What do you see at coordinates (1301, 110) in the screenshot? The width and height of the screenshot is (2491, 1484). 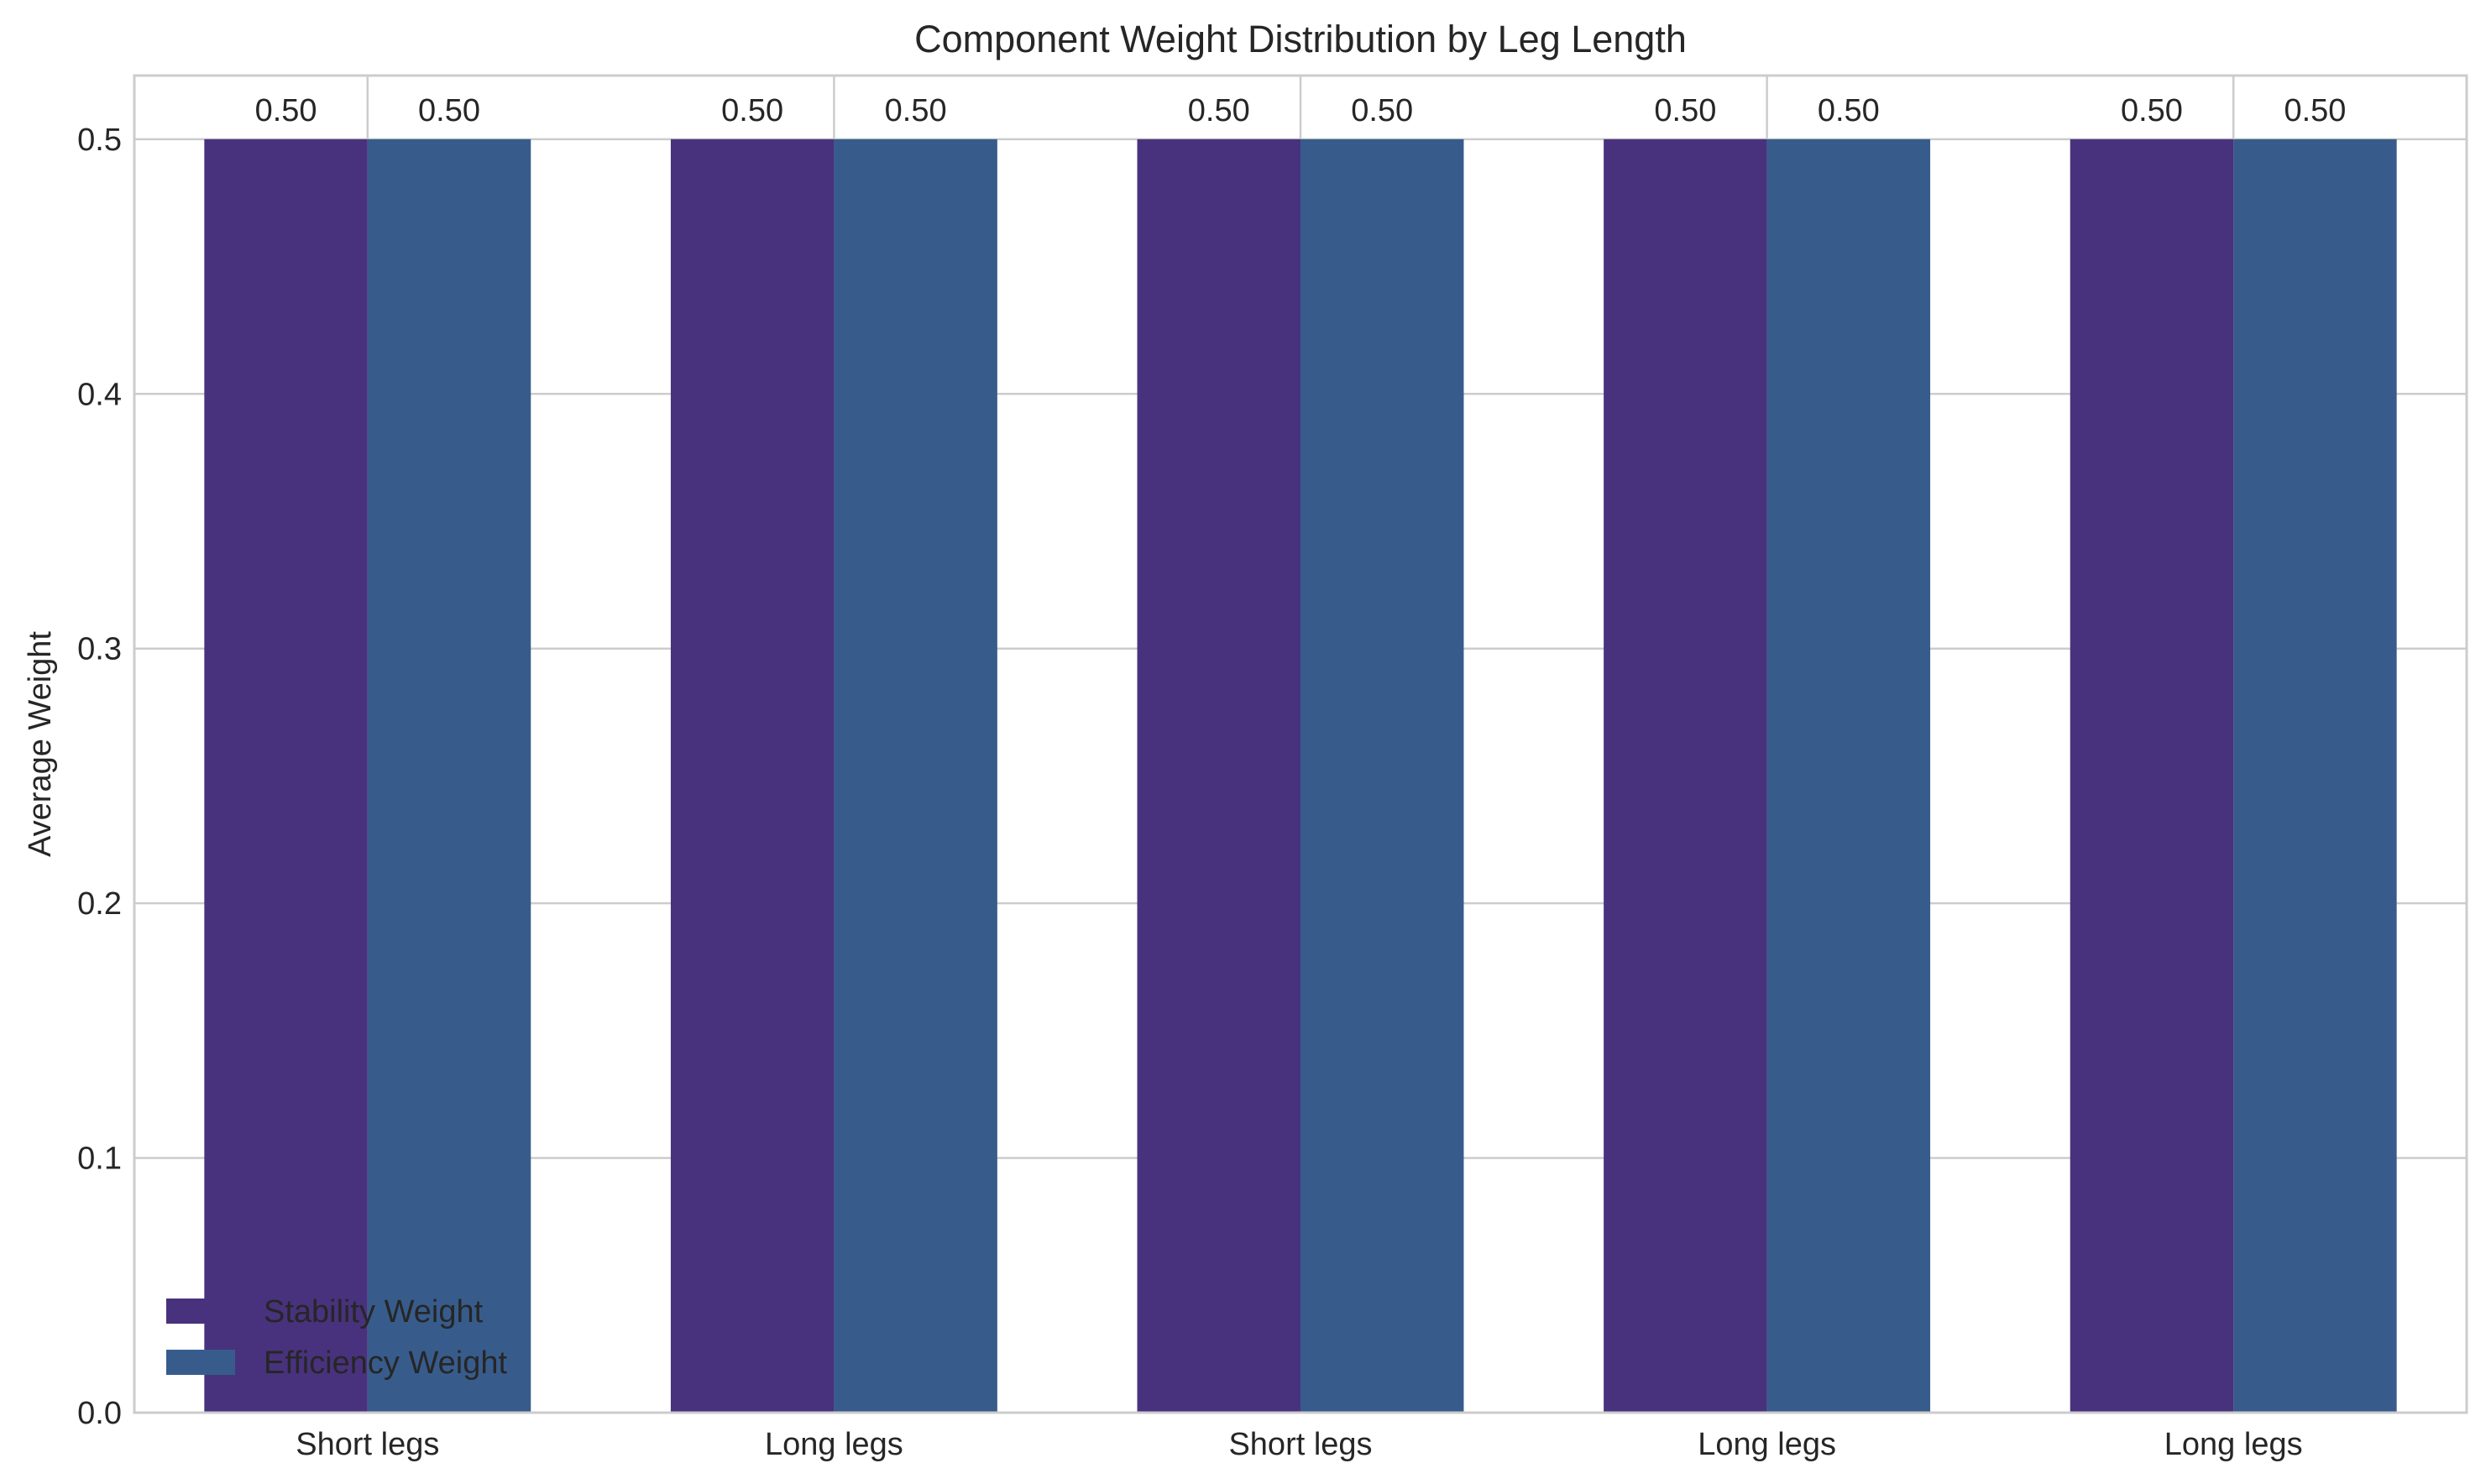 I see `data-labels: 0.50 0.50 0.50 0.50 0.50 0.50 0.50 0.50 0.50 0.50` at bounding box center [1301, 110].